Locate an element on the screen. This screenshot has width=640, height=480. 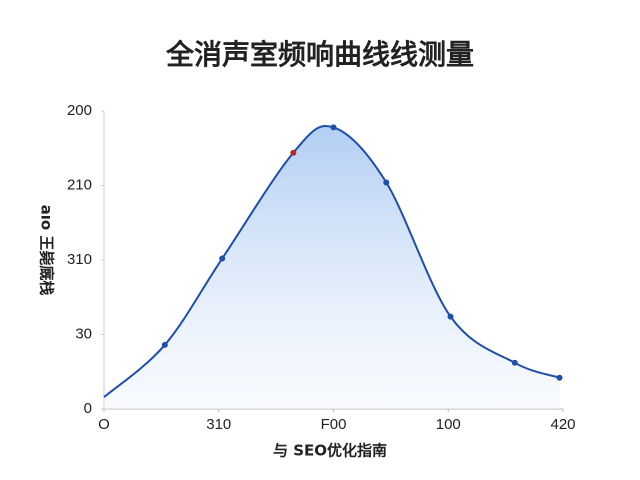
y-tick-label: 310 is located at coordinates (79, 259).